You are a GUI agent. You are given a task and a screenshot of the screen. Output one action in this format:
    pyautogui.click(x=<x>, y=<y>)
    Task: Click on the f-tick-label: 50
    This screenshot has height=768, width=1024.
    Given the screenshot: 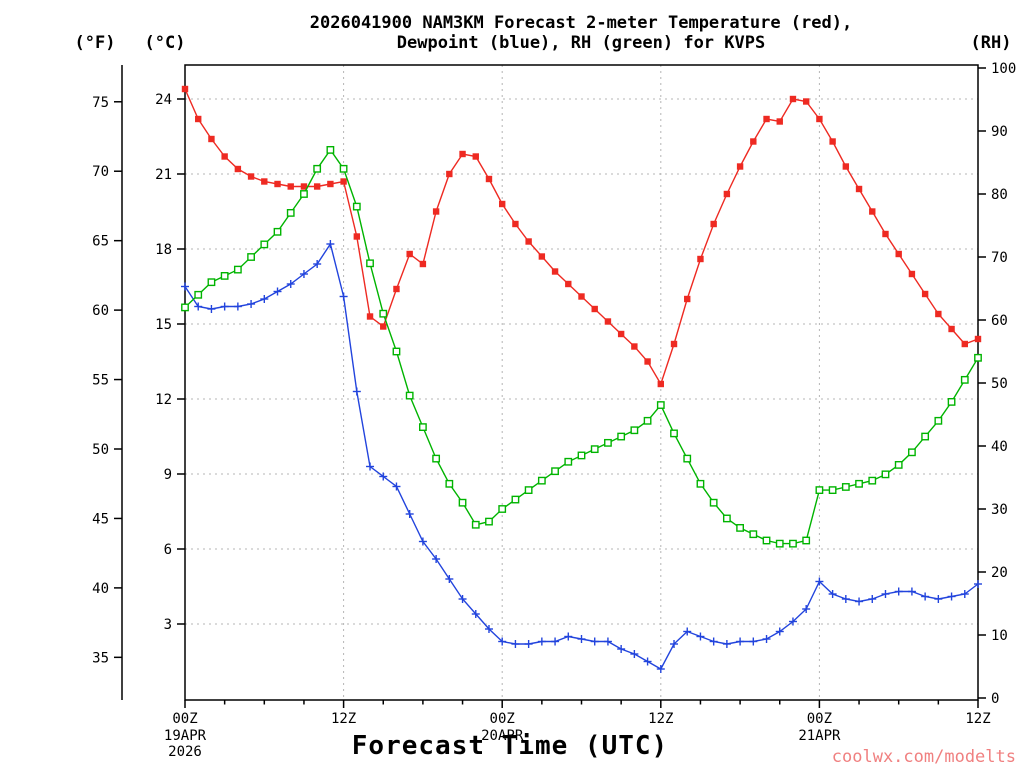 What is the action you would take?
    pyautogui.click(x=100, y=450)
    